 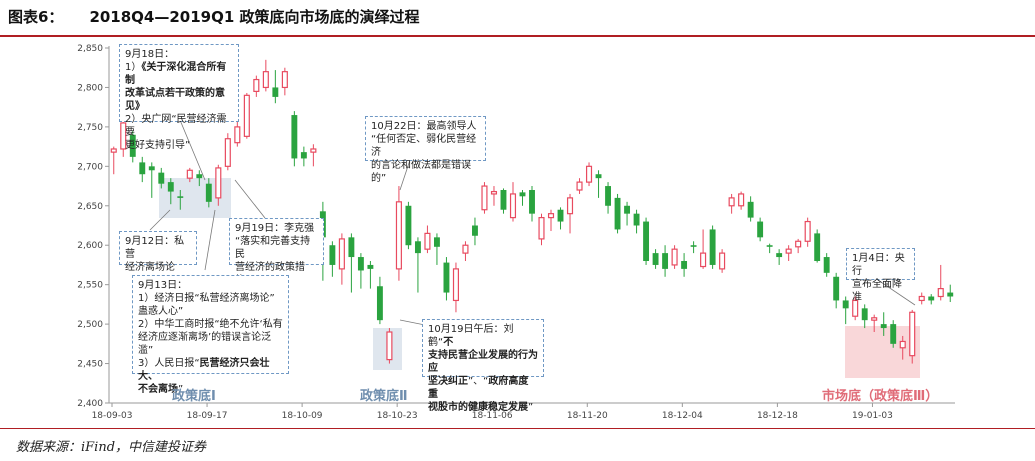 What do you see at coordinates (176, 126) in the screenshot?
I see `ann-0918-l4: 2）央广网“民营经济需要` at bounding box center [176, 126].